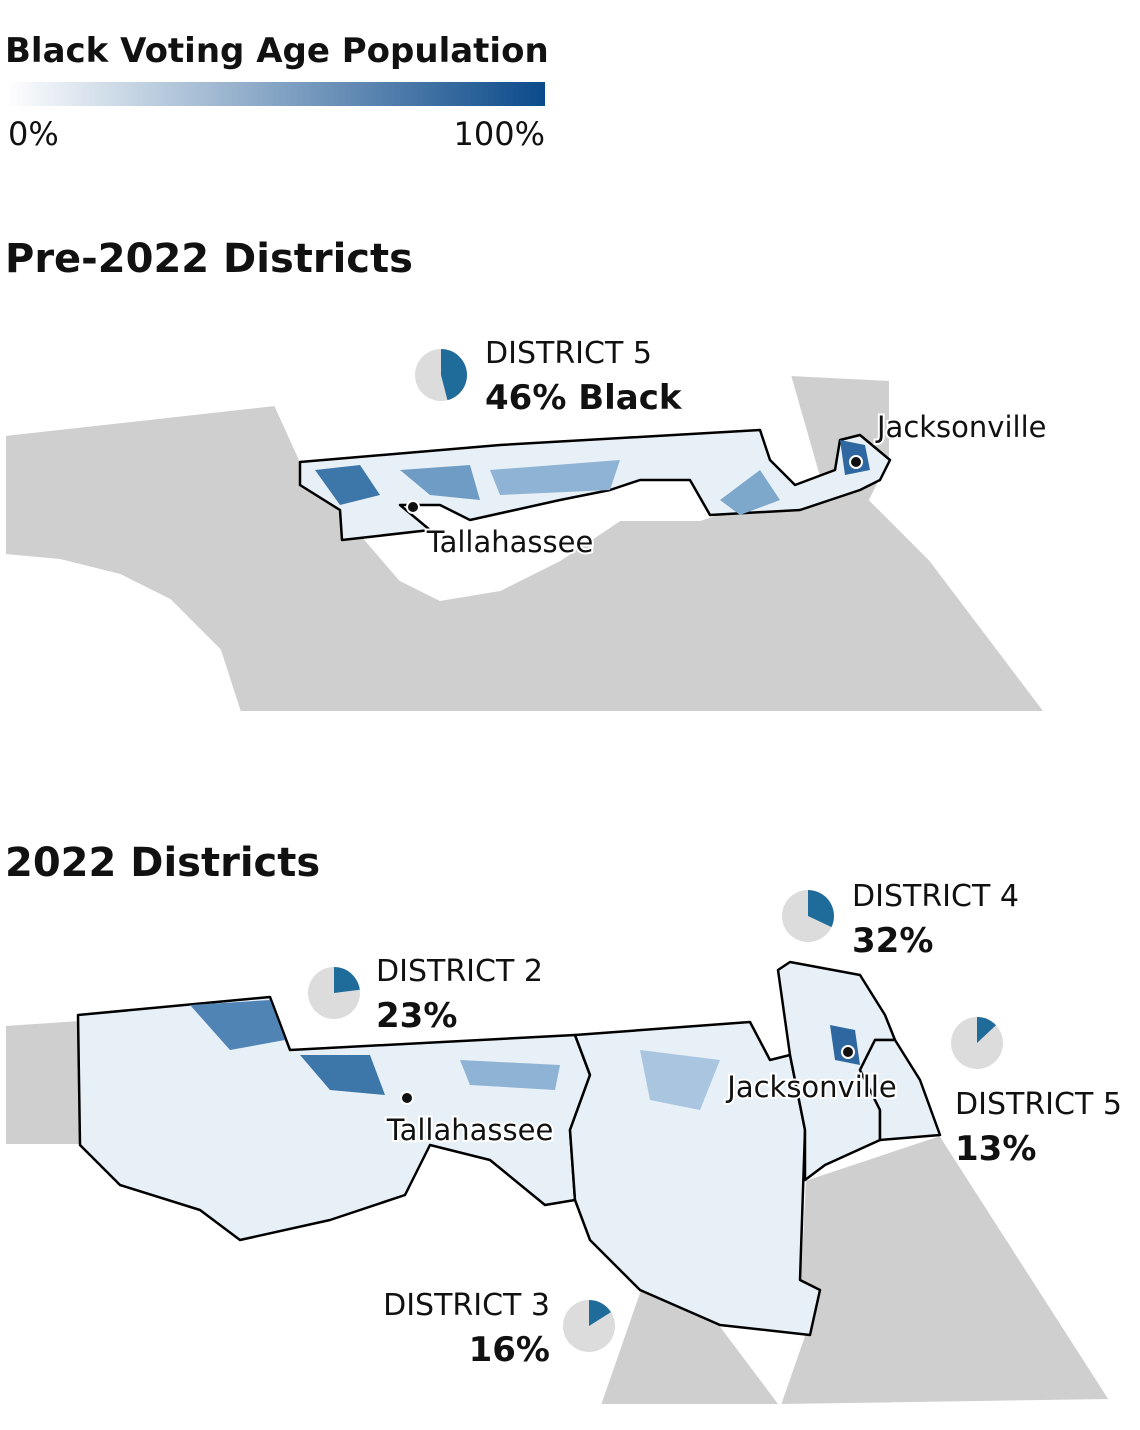  I want to click on district-share: 32%, so click(892, 941).